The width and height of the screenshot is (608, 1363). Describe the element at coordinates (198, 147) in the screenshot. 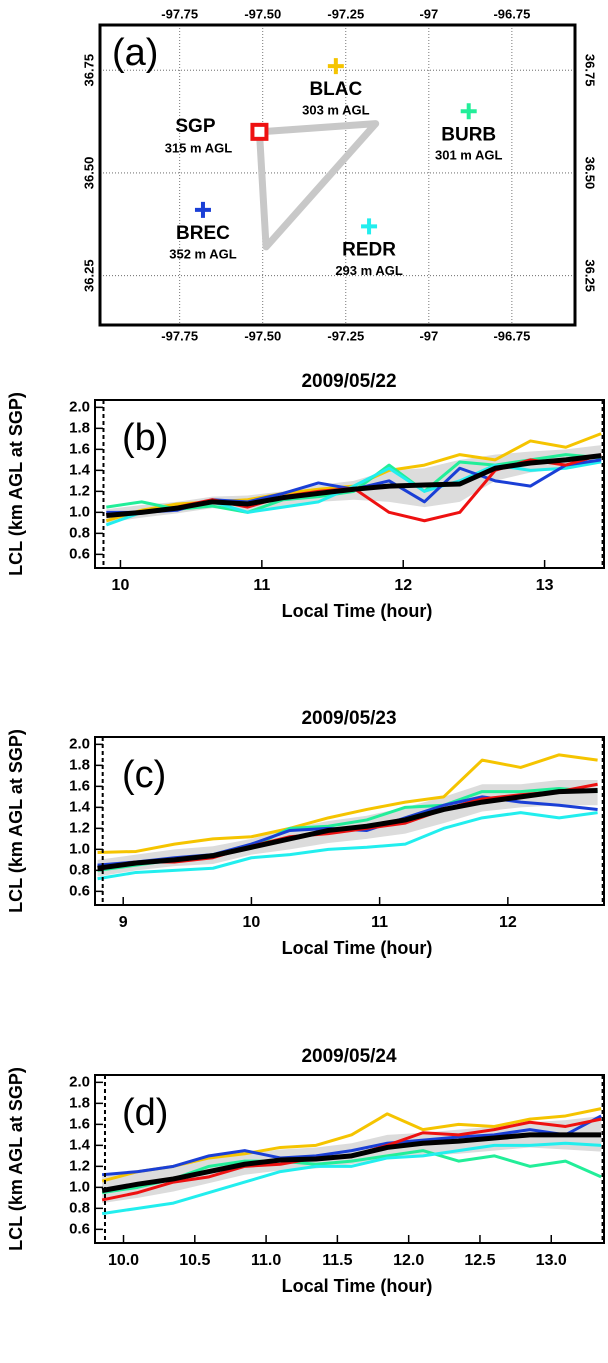

I see `station-elevation: 315 m AGL` at that location.